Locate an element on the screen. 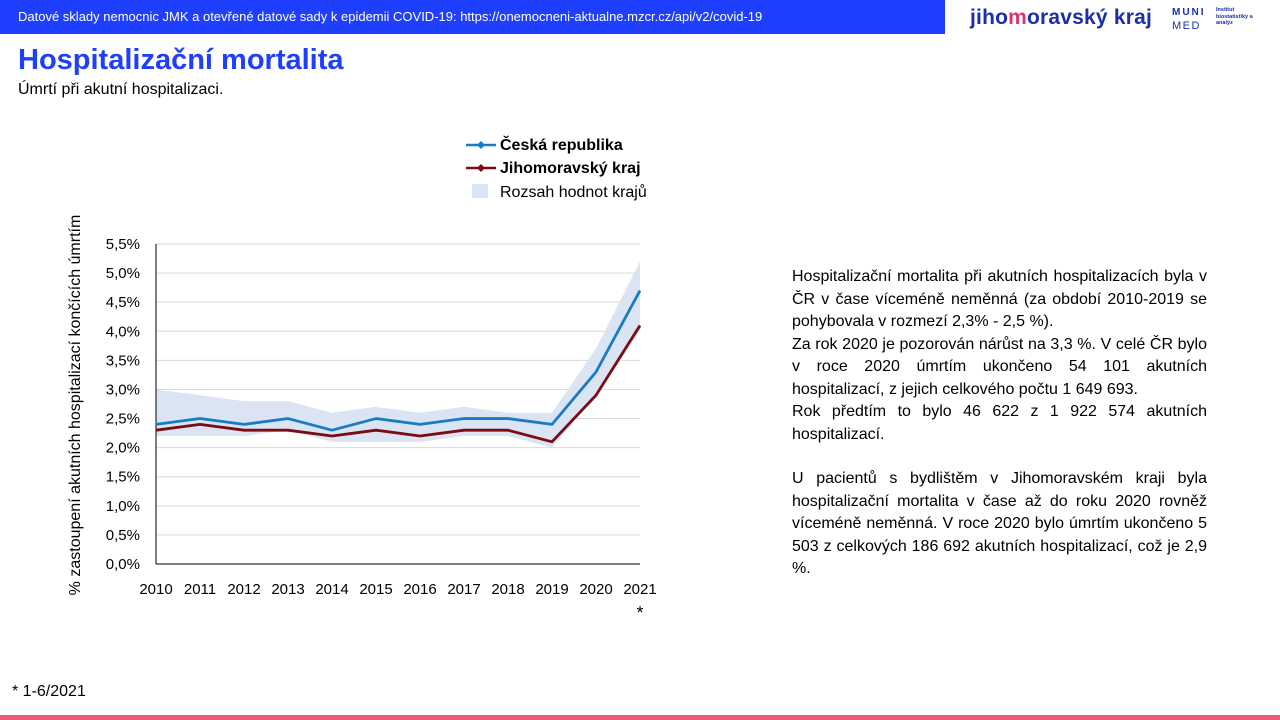 The height and width of the screenshot is (720, 1280). y-tick-label: 1,0% is located at coordinates (123, 506).